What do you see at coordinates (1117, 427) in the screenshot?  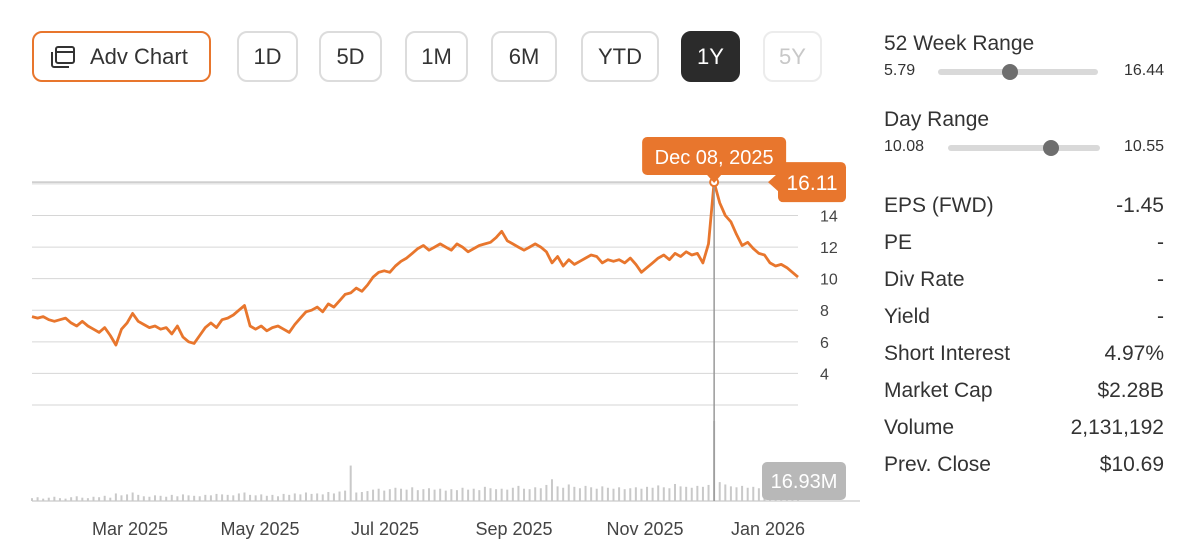 I see `stat-value: 2,131,192` at bounding box center [1117, 427].